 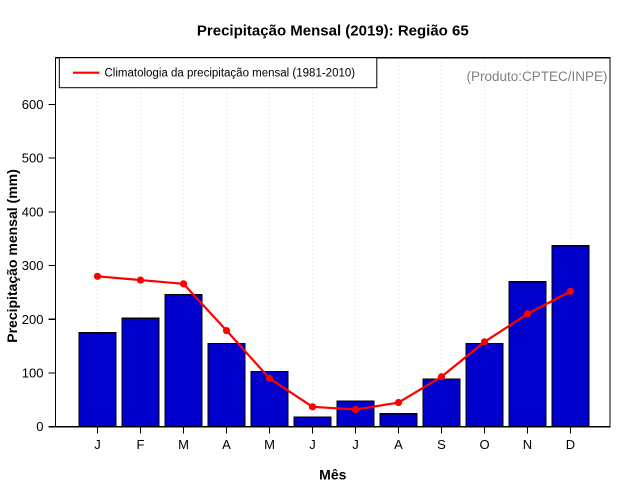 What do you see at coordinates (226, 444) in the screenshot?
I see `x-tick-label-3: A` at bounding box center [226, 444].